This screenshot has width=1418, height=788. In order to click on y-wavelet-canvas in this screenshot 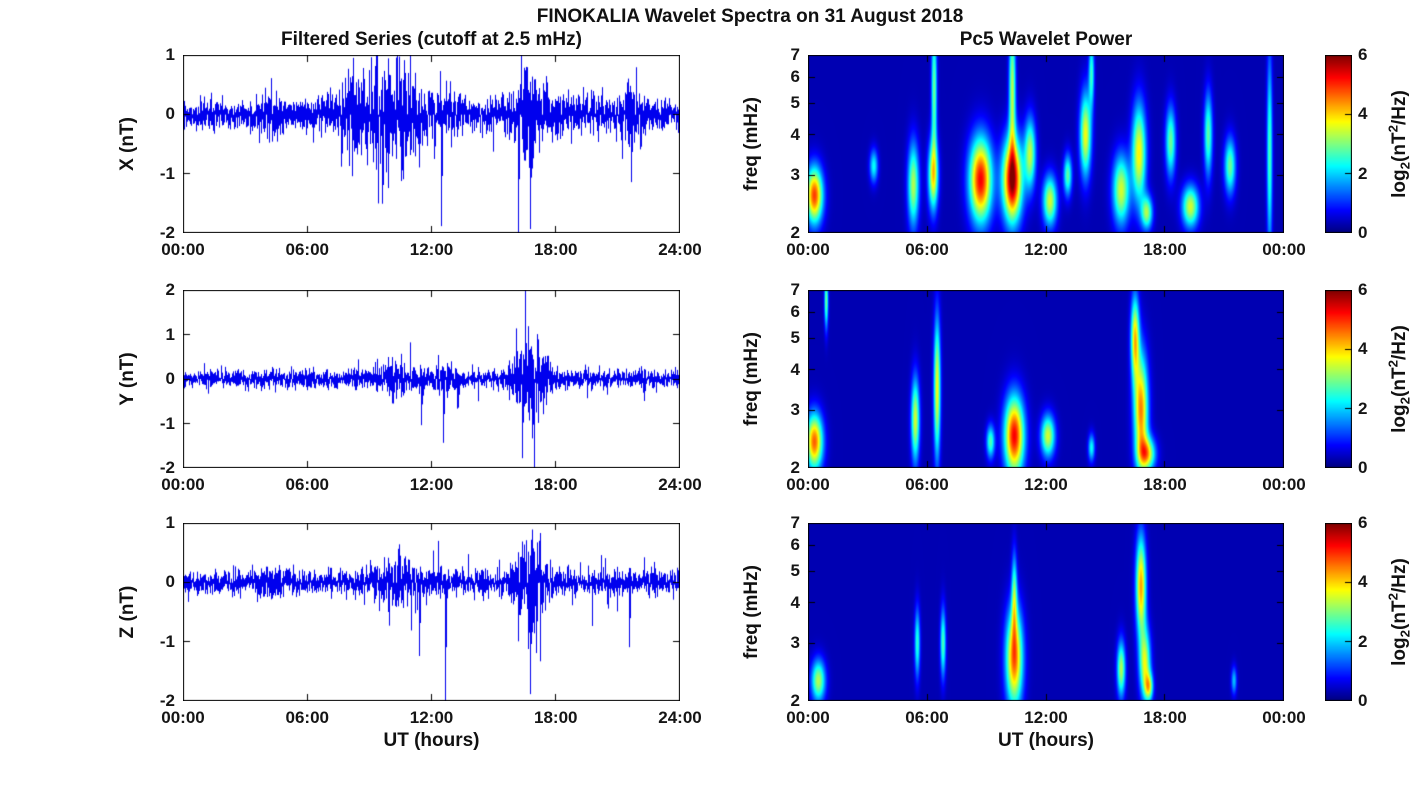, I will do `click(1046, 379)`.